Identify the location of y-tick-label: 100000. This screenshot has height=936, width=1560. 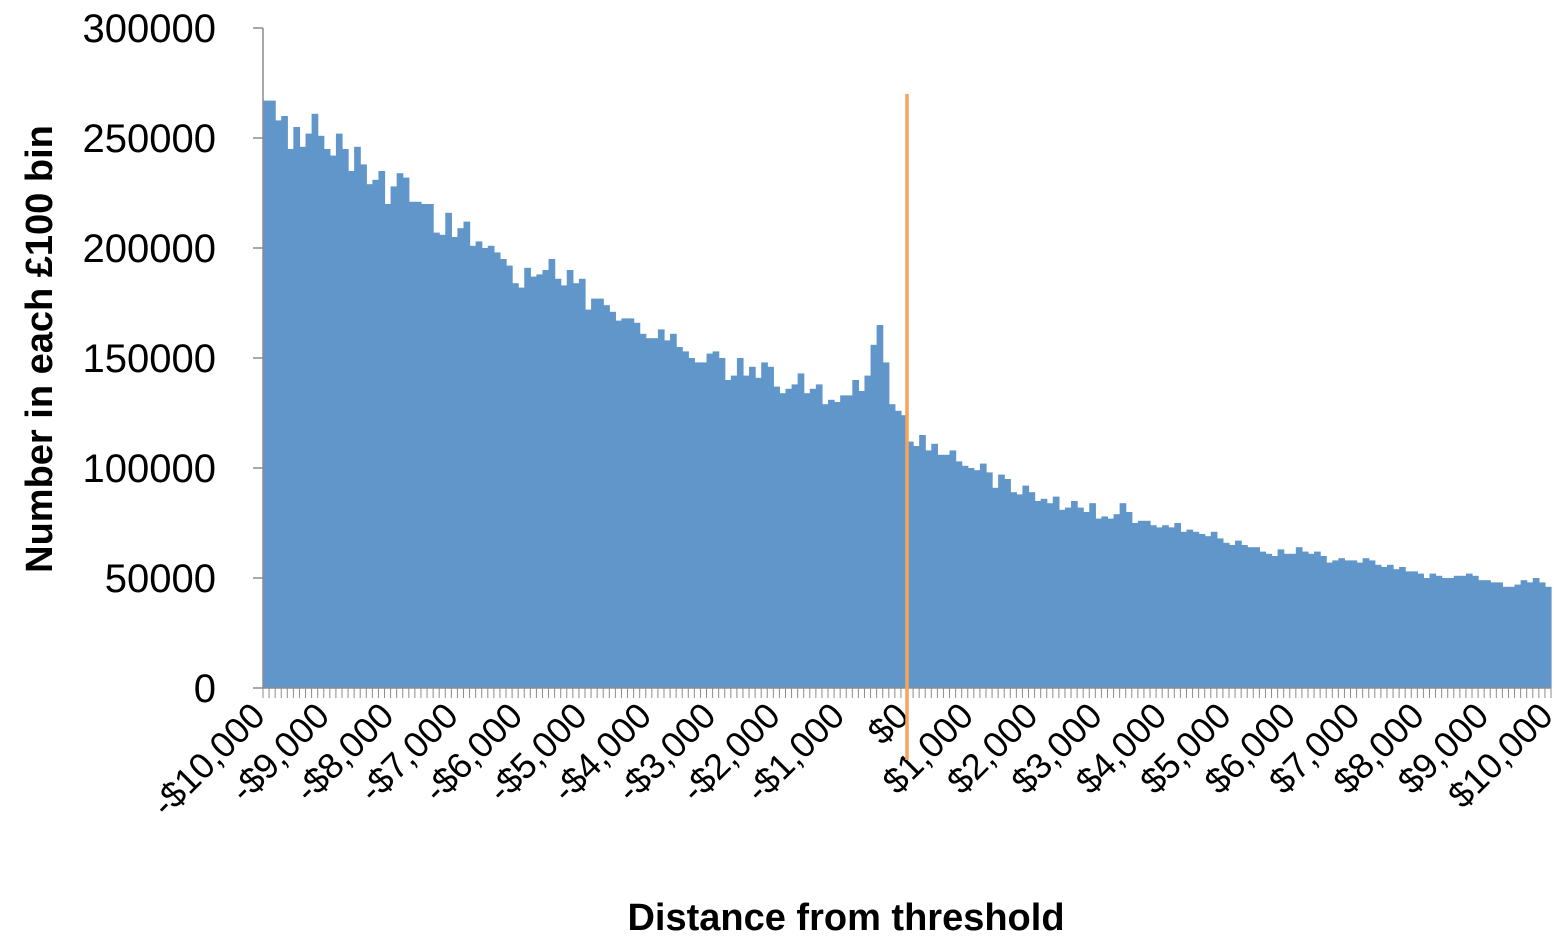
(149, 469).